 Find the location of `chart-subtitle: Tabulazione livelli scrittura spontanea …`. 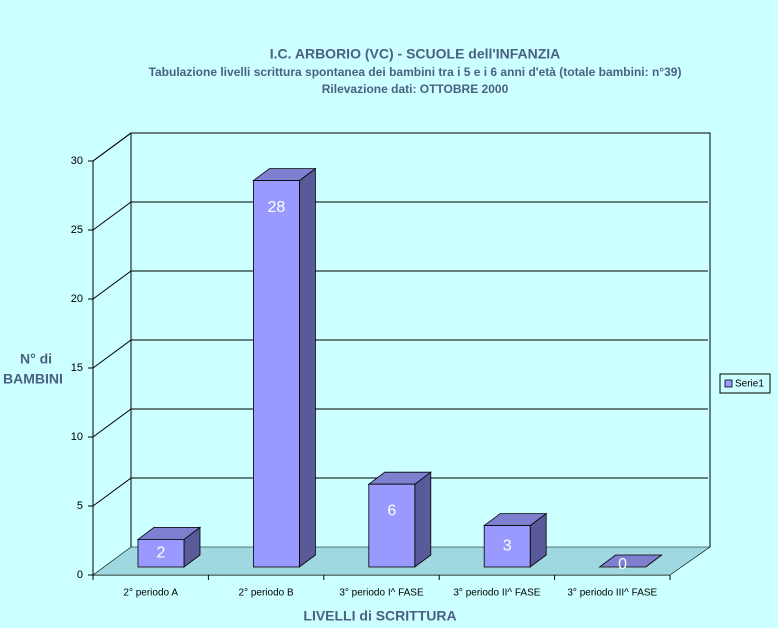

chart-subtitle: Tabulazione livelli scrittura spontanea … is located at coordinates (415, 72).